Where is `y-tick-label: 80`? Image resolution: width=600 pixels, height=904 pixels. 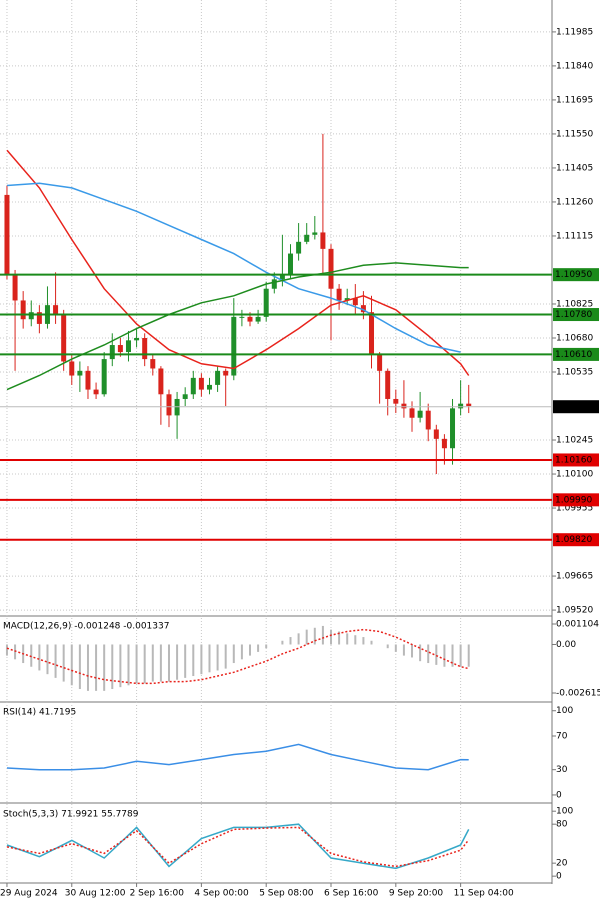
y-tick-label: 80 is located at coordinates (562, 825).